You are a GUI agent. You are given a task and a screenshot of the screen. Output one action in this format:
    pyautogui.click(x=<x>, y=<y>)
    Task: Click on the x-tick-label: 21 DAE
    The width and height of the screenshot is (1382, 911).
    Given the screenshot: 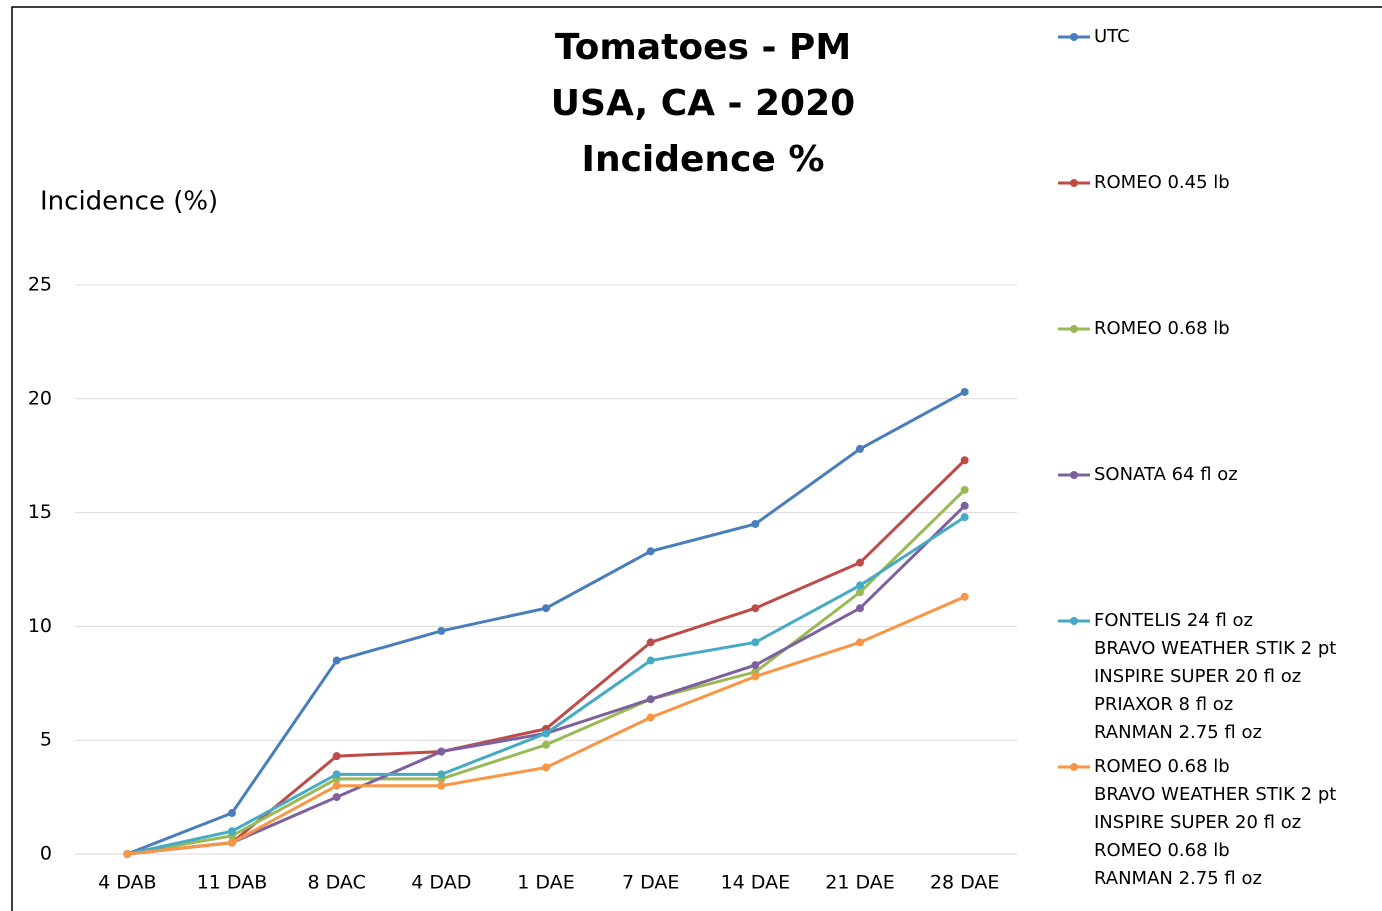 What is the action you would take?
    pyautogui.click(x=860, y=883)
    